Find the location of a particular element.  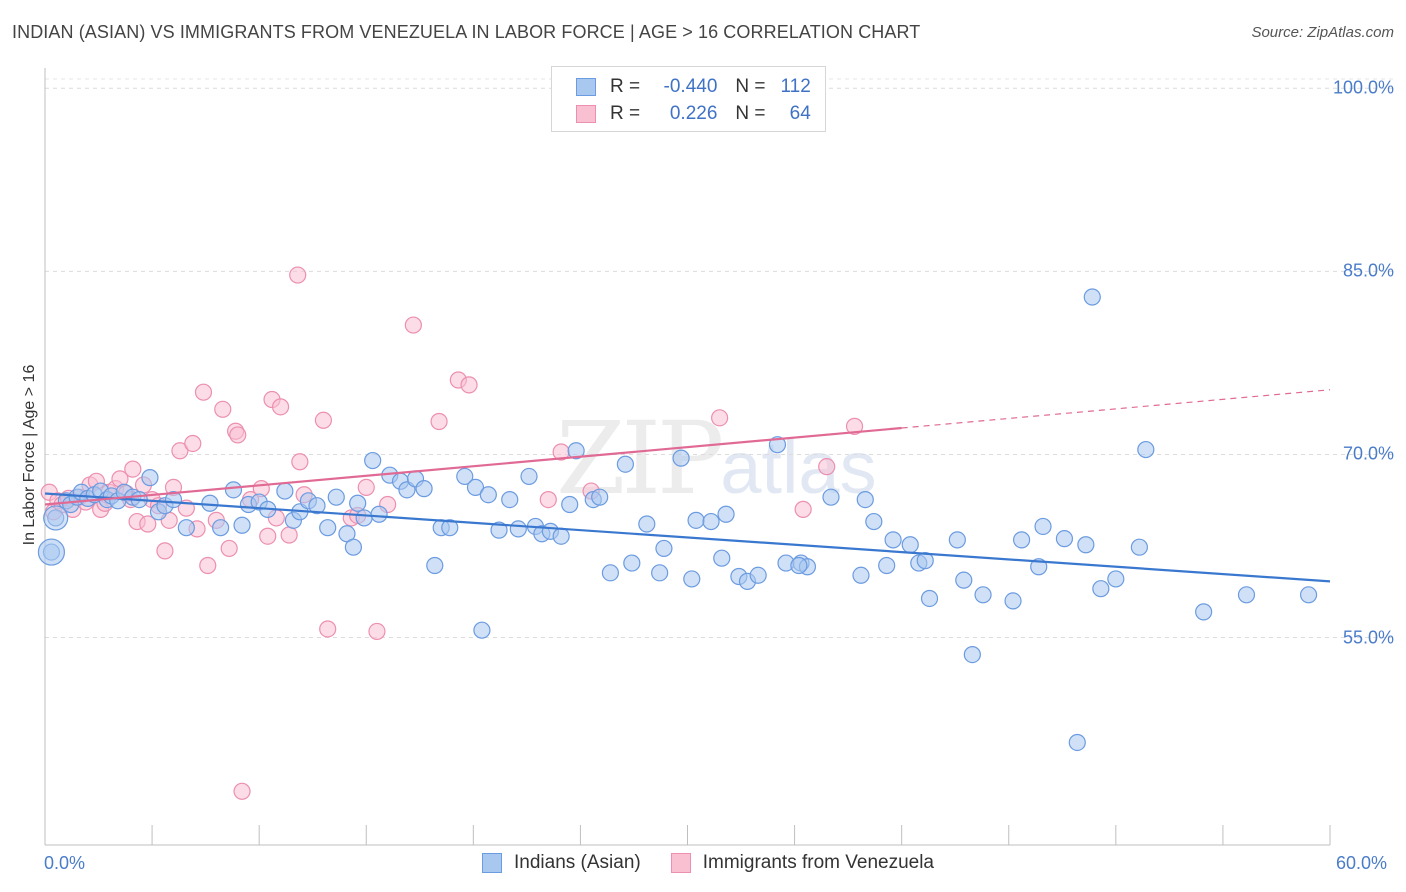

watermark: ZIPatlas is located at coordinates (716, 458).